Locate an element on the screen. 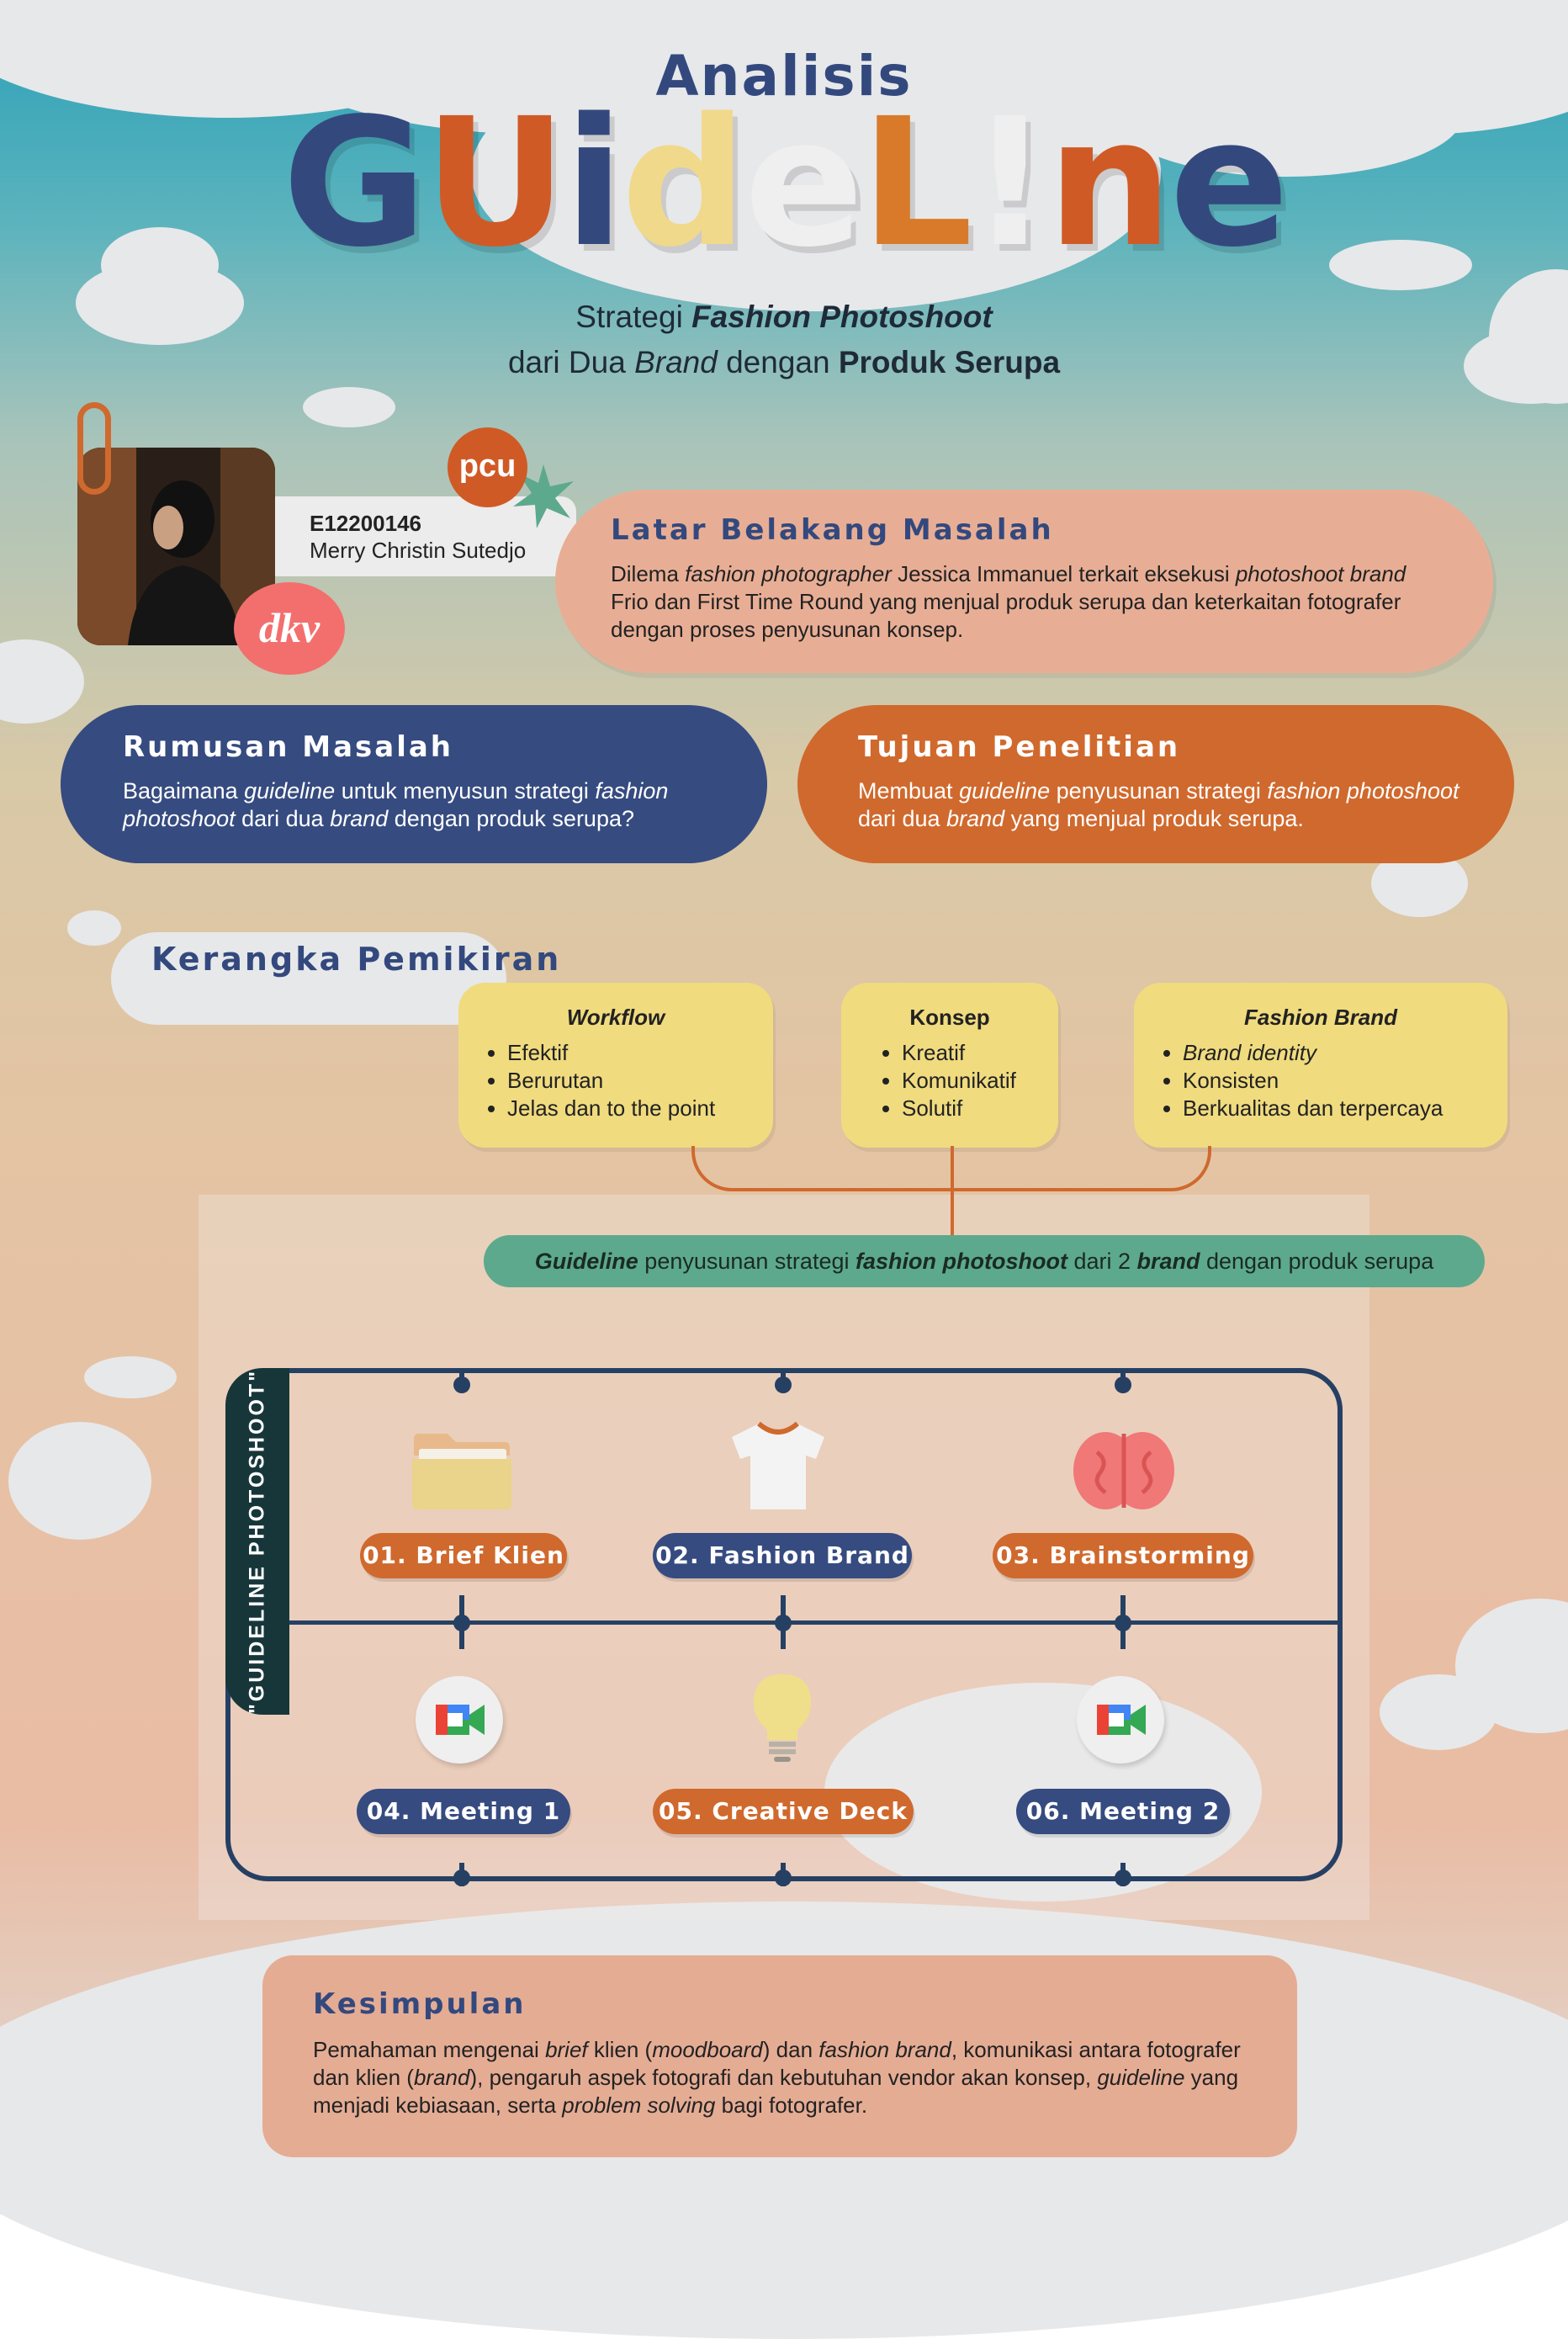  card-item: Komunikatif is located at coordinates (980, 1081).